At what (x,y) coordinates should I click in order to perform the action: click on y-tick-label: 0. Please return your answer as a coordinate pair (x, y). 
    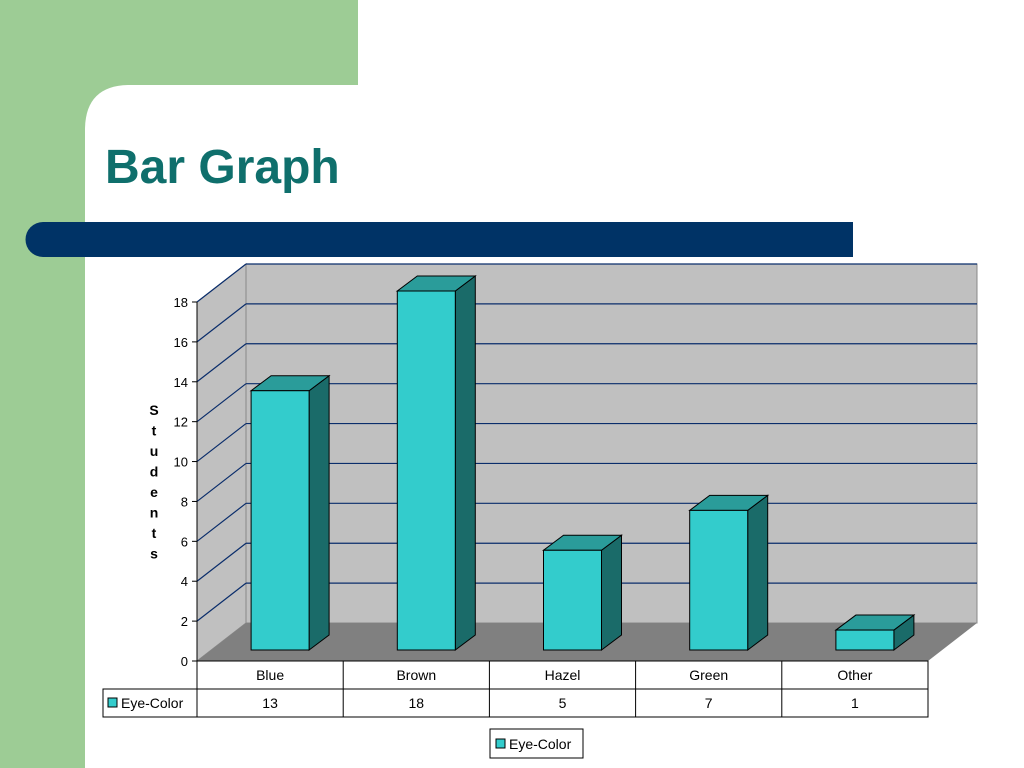
    Looking at the image, I should click on (184, 661).